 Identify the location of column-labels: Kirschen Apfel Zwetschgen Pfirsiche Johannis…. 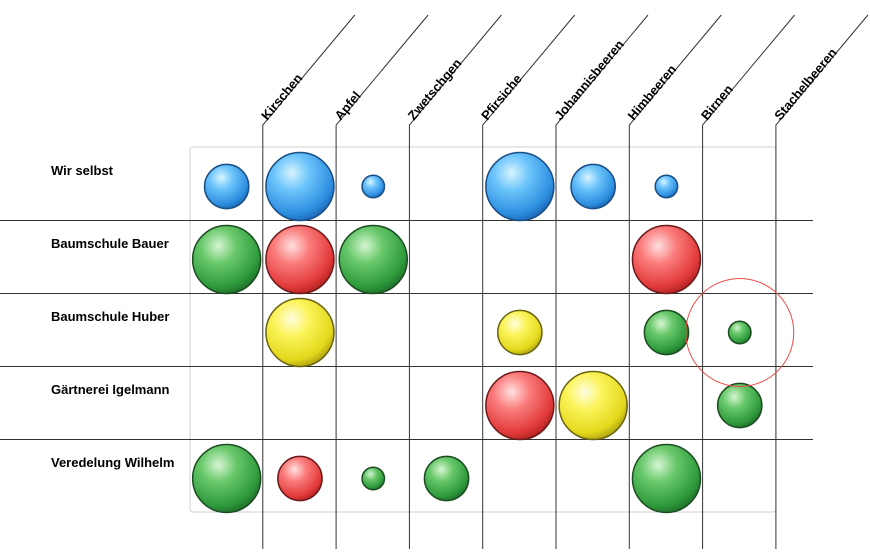
(549, 80).